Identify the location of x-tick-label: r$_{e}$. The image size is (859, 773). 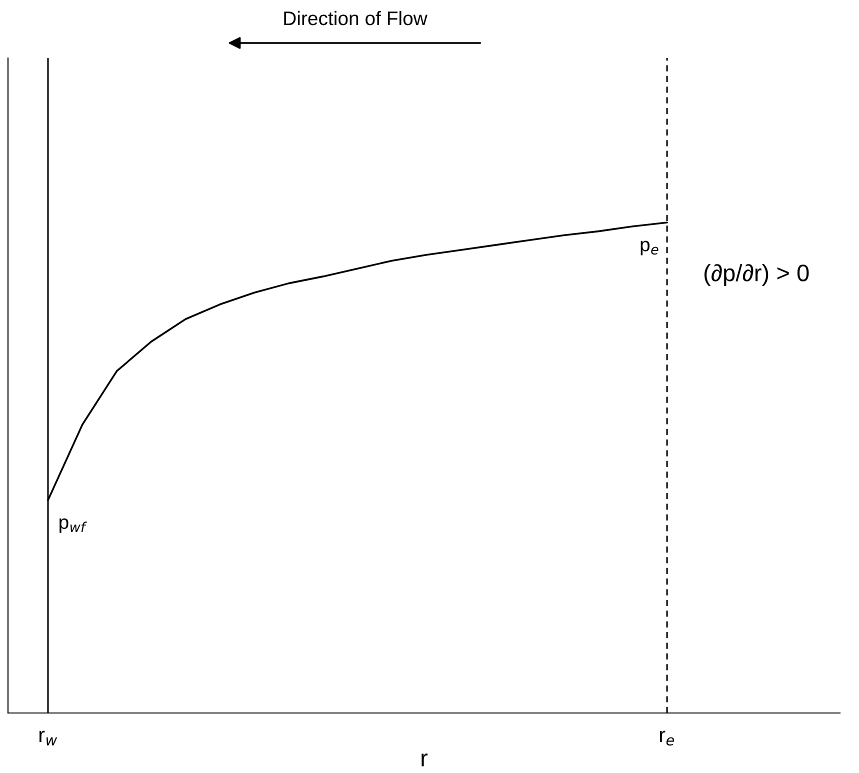
(667, 738).